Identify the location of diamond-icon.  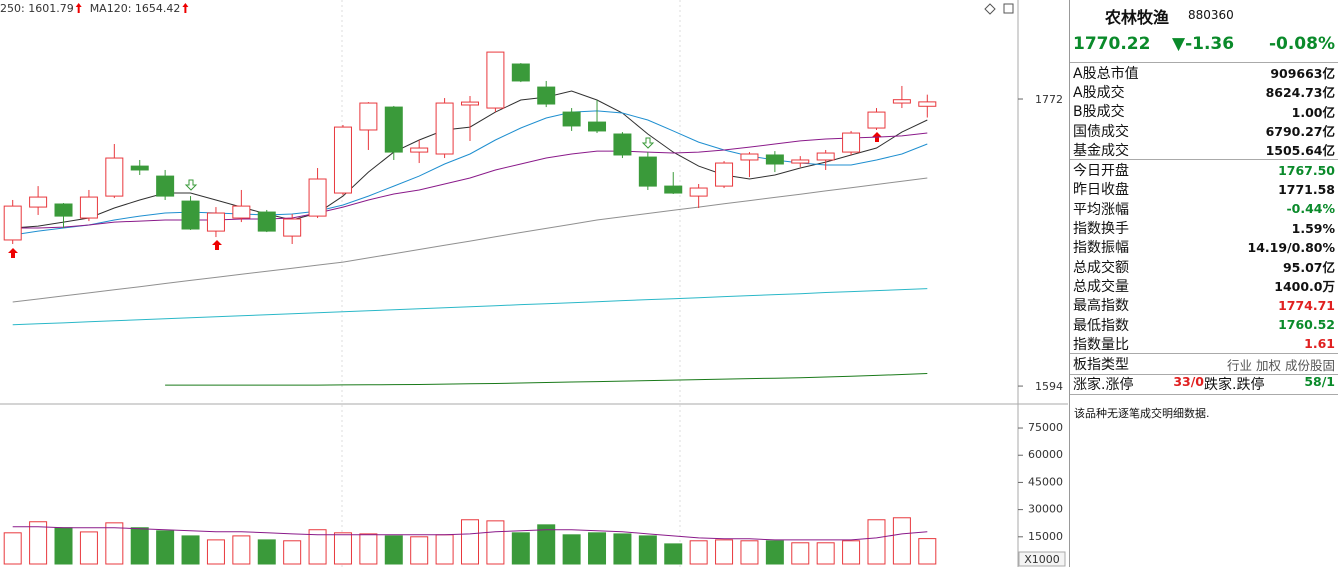
(990, 9).